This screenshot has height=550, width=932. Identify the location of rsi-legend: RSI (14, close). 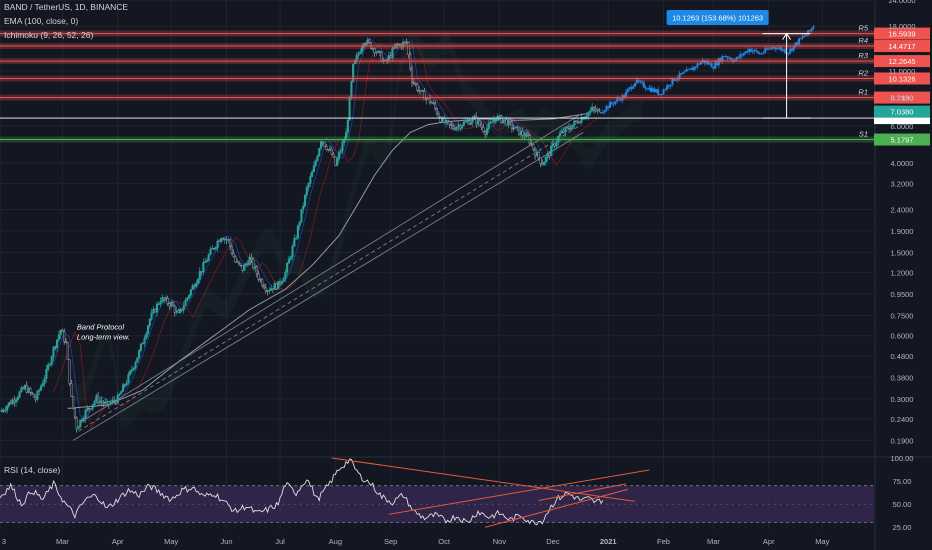
(32, 470).